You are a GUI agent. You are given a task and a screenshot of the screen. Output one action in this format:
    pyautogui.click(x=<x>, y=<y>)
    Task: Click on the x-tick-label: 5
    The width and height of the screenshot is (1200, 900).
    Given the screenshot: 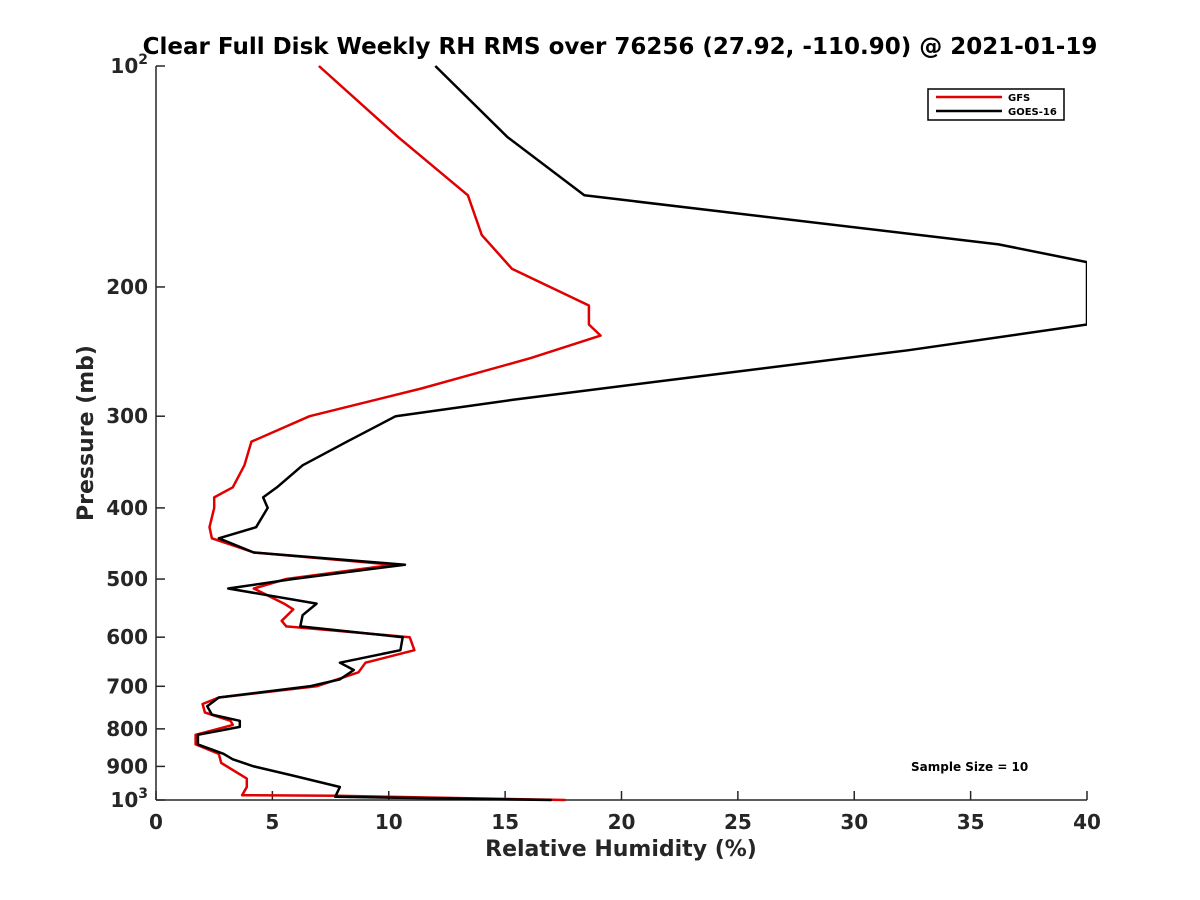 What is the action you would take?
    pyautogui.click(x=272, y=822)
    